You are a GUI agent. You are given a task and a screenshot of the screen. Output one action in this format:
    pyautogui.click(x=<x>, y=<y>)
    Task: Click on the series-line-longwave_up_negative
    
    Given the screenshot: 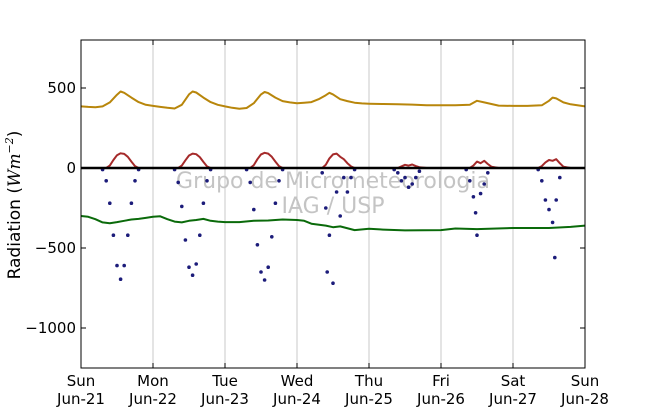 What is the action you would take?
    pyautogui.click(x=333, y=223)
    